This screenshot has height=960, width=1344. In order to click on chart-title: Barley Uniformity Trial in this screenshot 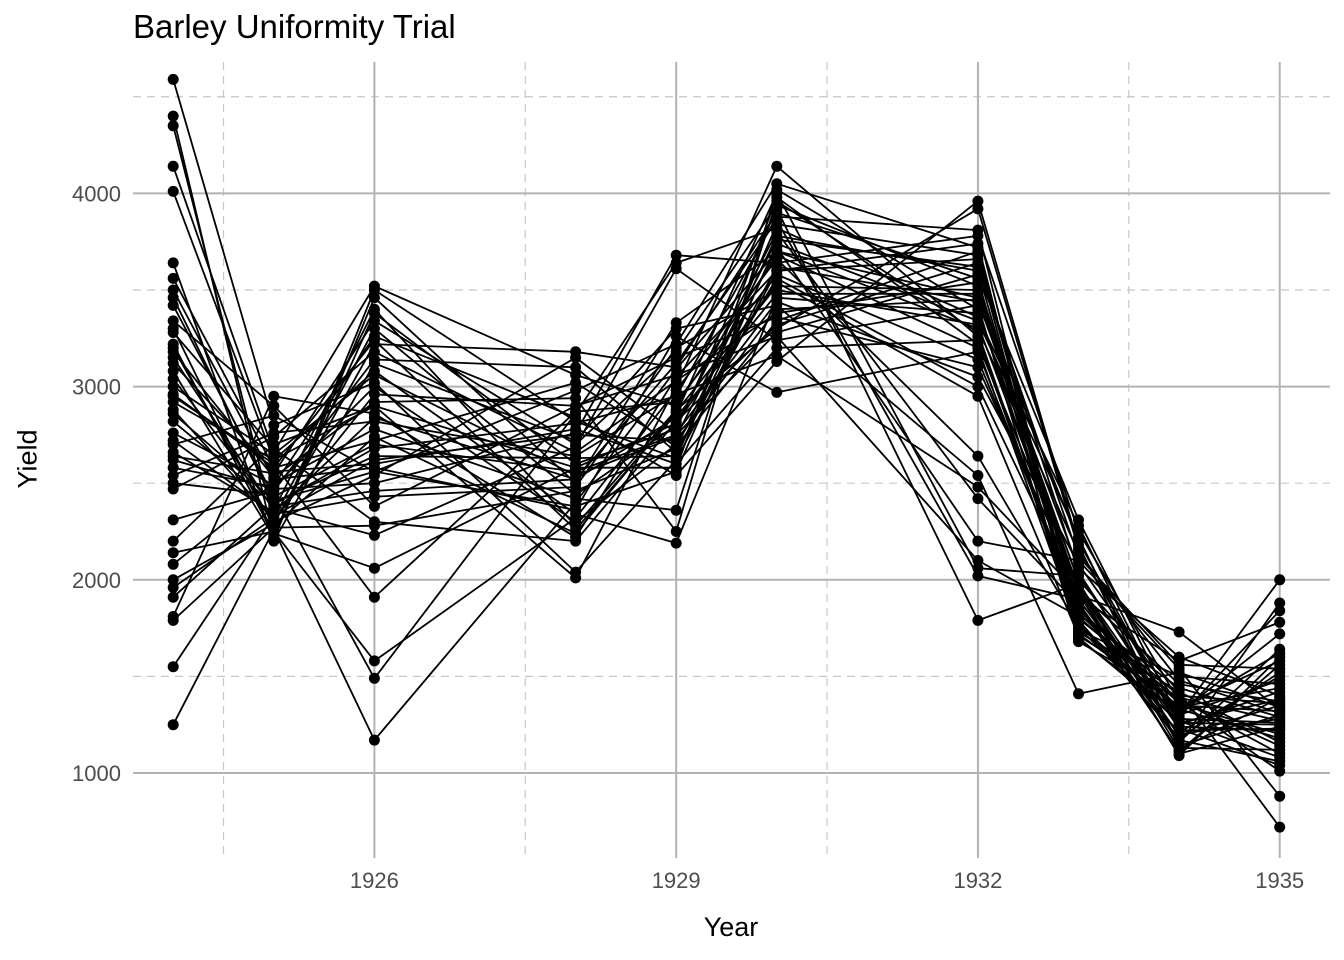, I will do `click(294, 26)`.